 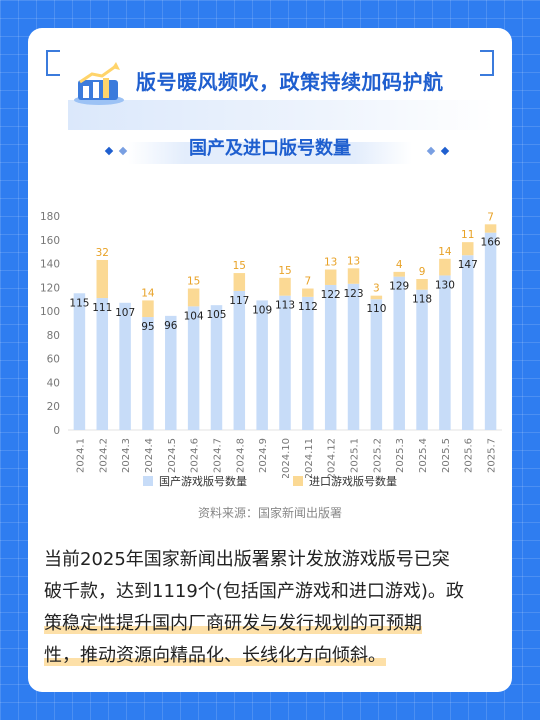 What do you see at coordinates (423, 455) in the screenshot?
I see `x-tick-label: 2025.4` at bounding box center [423, 455].